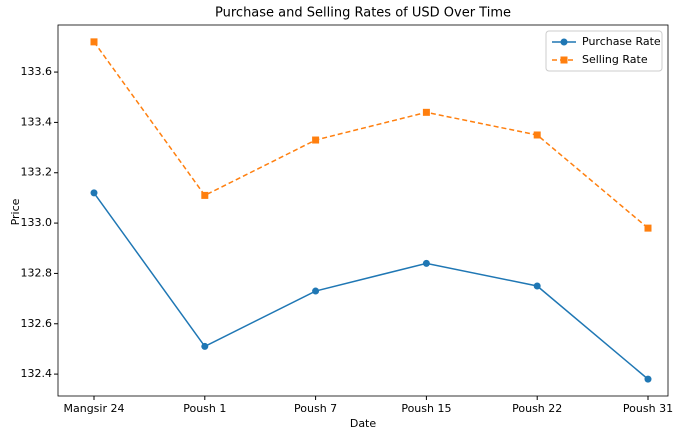 The height and width of the screenshot is (436, 673). What do you see at coordinates (537, 408) in the screenshot?
I see `x-tick-label: Poush 22` at bounding box center [537, 408].